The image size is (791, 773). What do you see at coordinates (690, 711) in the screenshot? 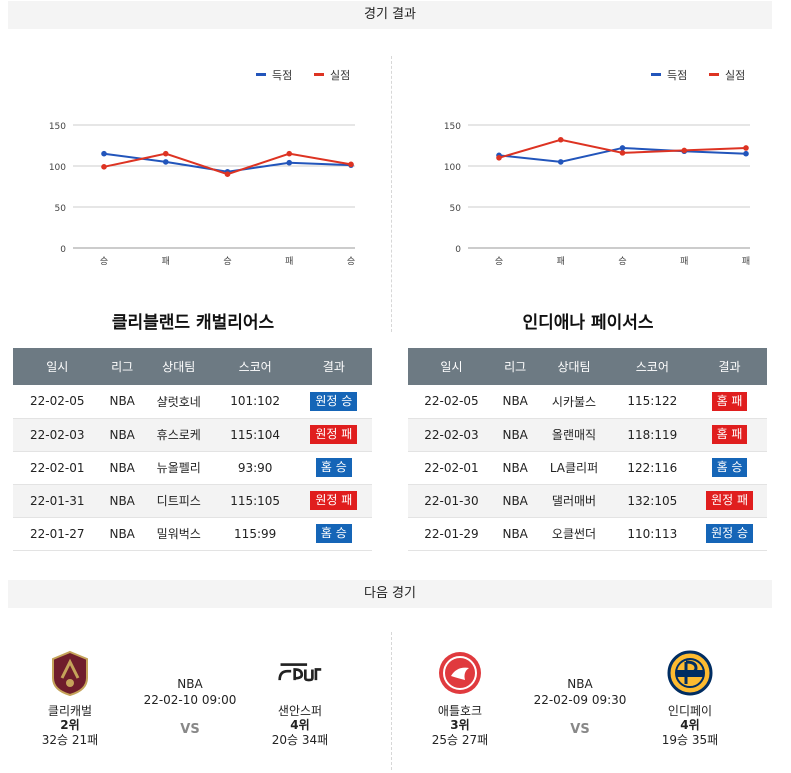
I see `team-name: 인디페이` at bounding box center [690, 711].